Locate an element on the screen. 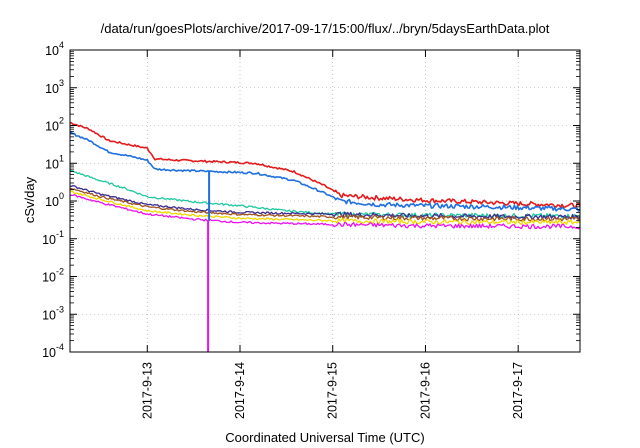 The width and height of the screenshot is (640, 448). y-tick-label: 10⁰ is located at coordinates (54, 200).